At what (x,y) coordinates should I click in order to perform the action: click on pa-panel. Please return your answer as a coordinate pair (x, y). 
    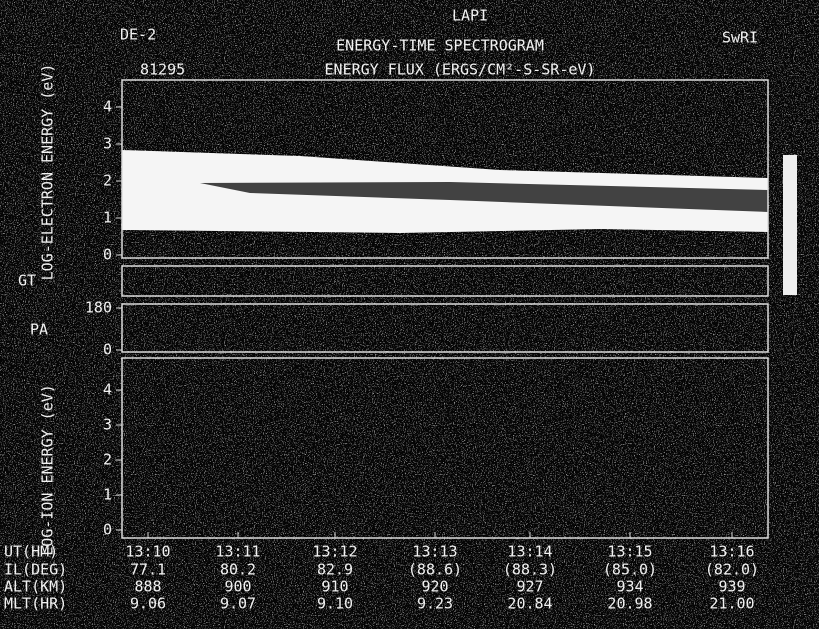
    Looking at the image, I should click on (445, 328).